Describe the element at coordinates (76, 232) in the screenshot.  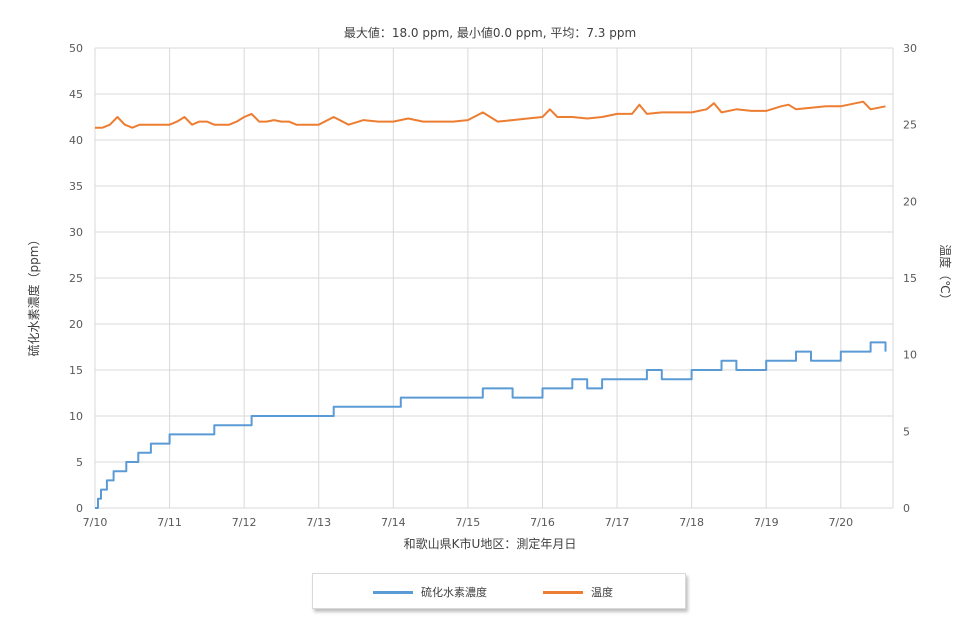
I see `y-tick-label: 30` at that location.